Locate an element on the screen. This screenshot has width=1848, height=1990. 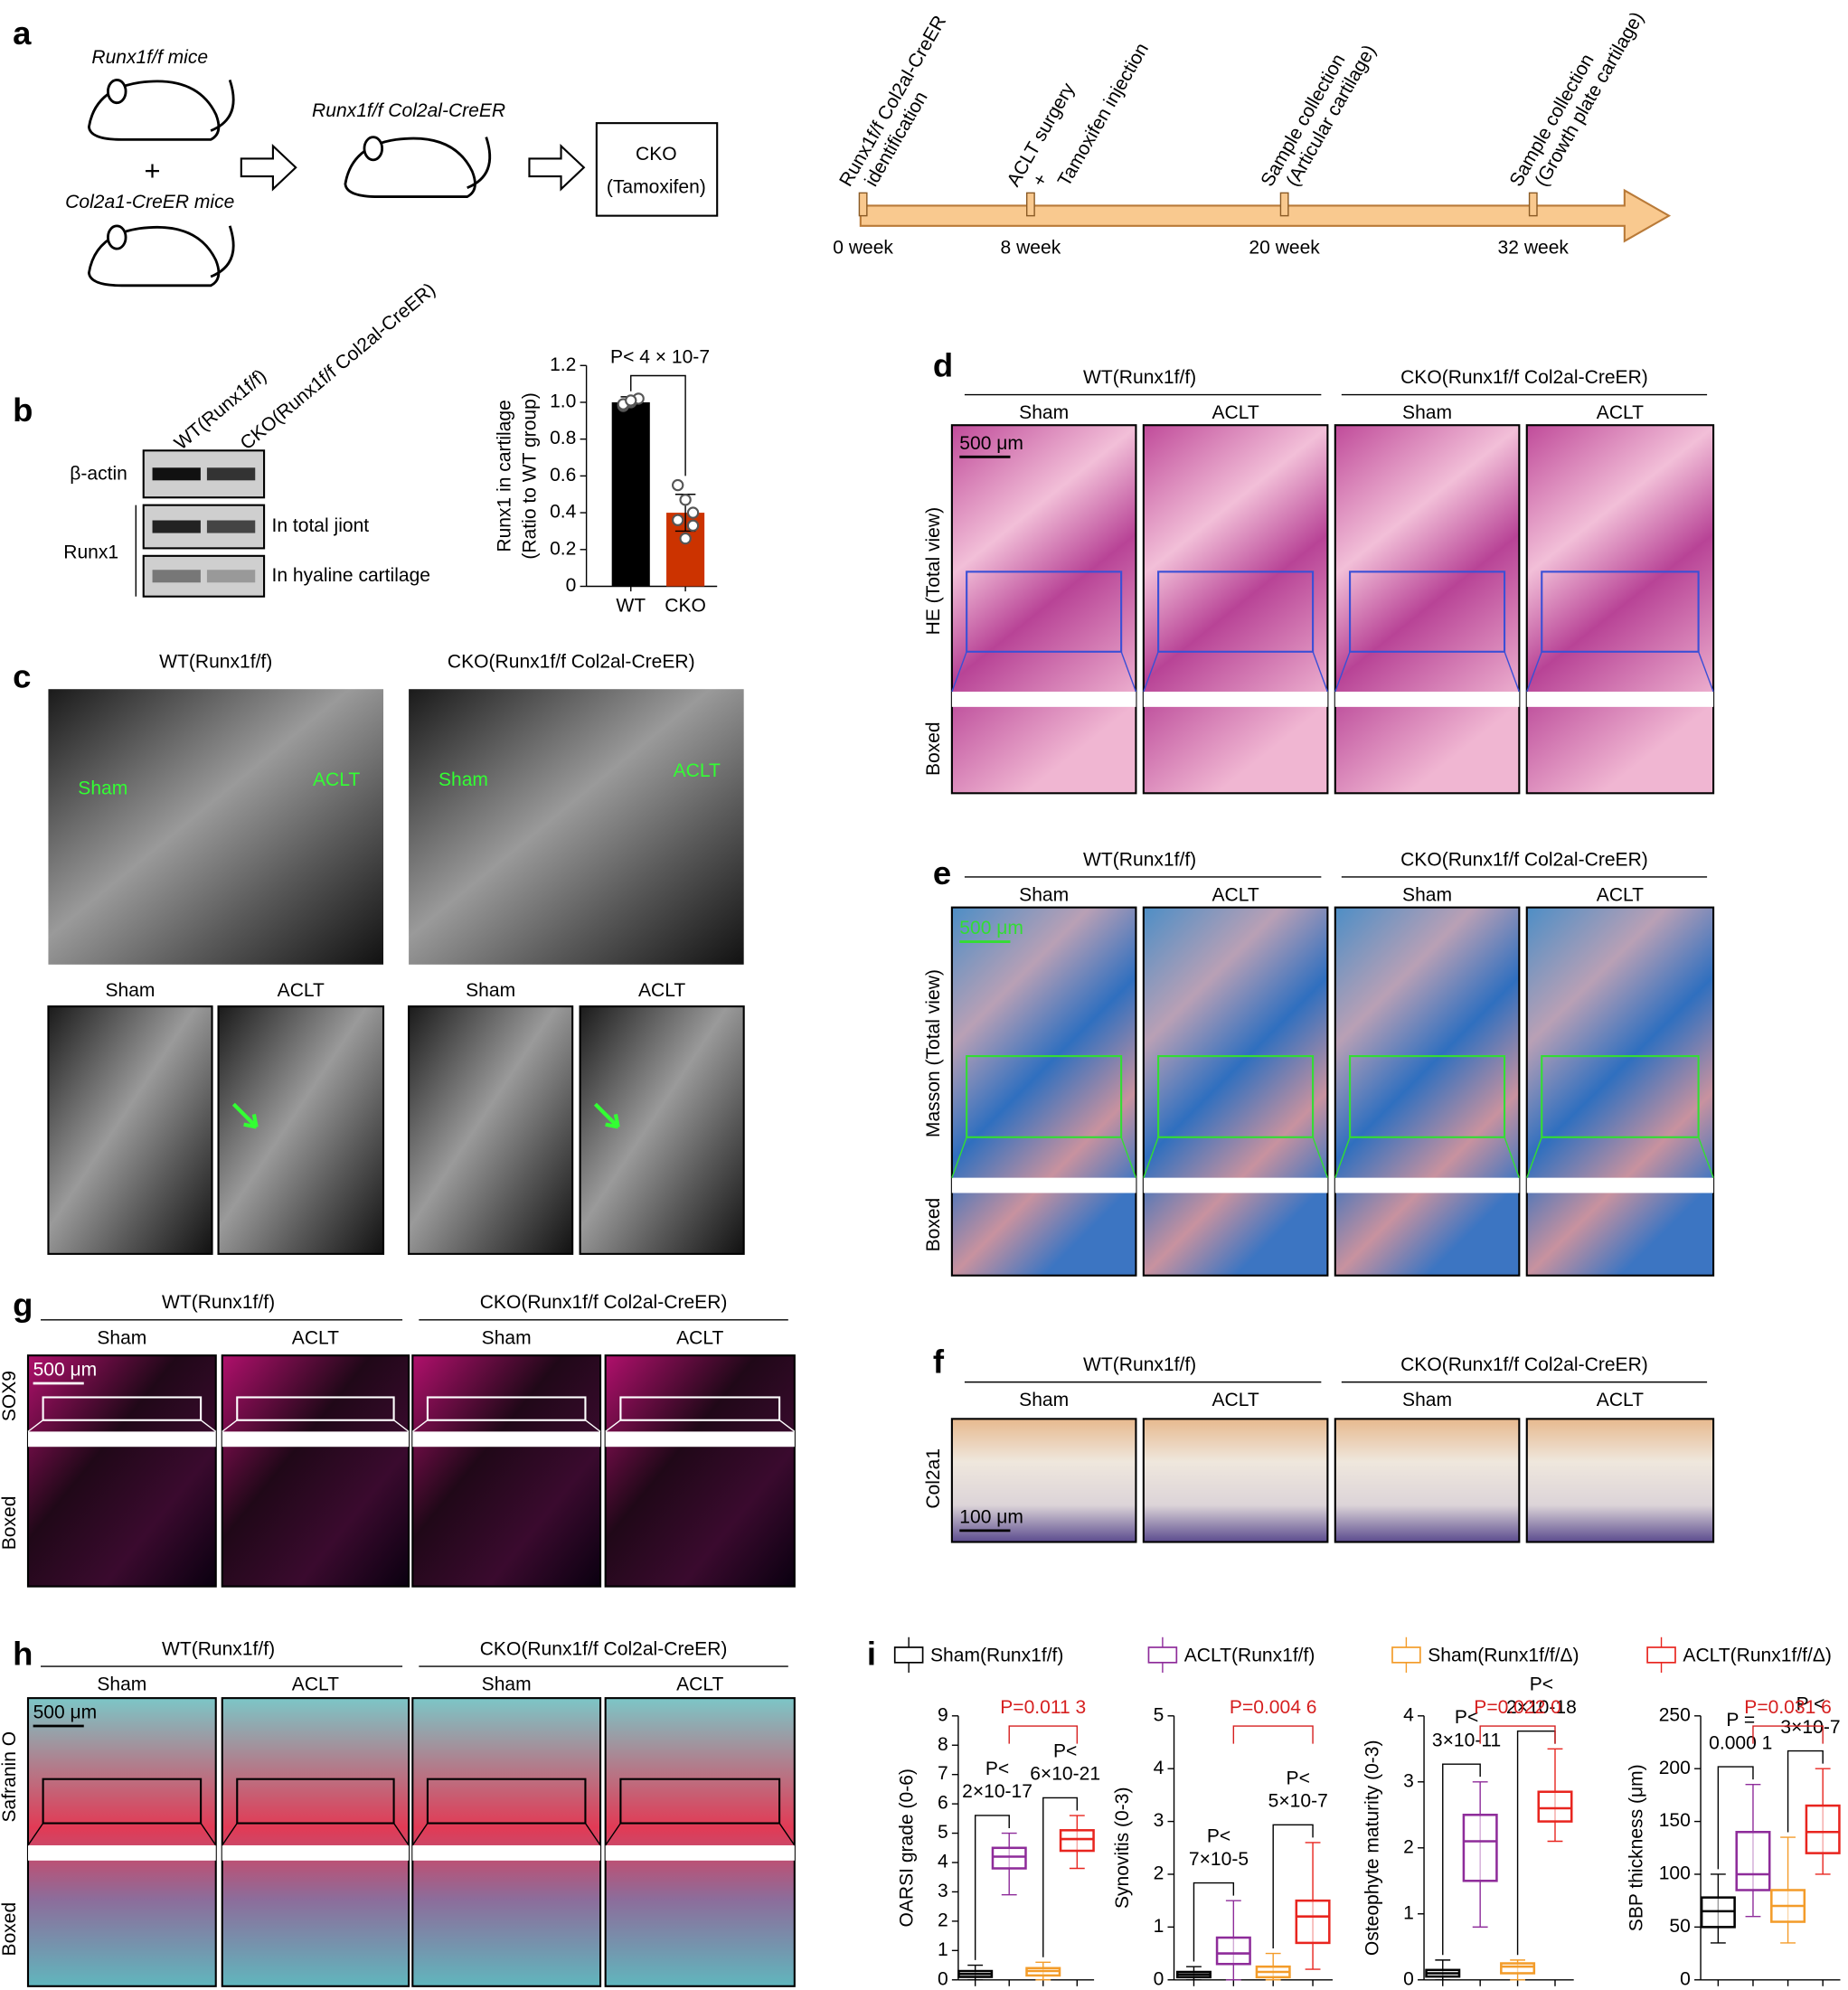
legend-label: ACLT(Runx1f/f) is located at coordinates (1249, 1655).